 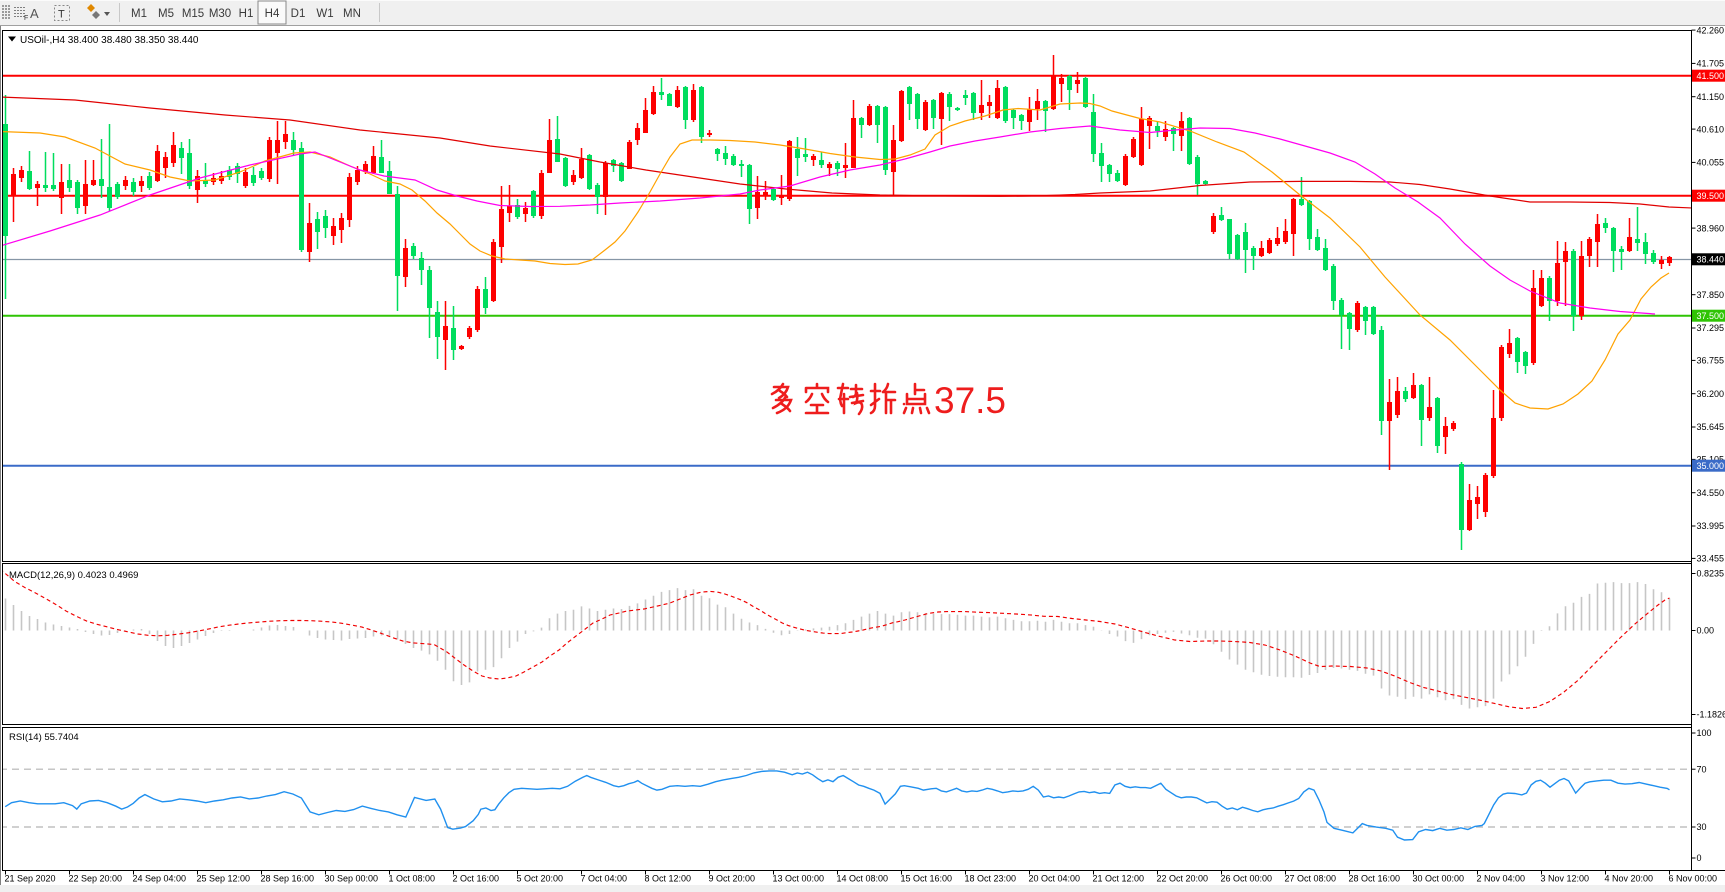 I want to click on svg-text: 24 Sep 04:00, so click(x=160, y=879).